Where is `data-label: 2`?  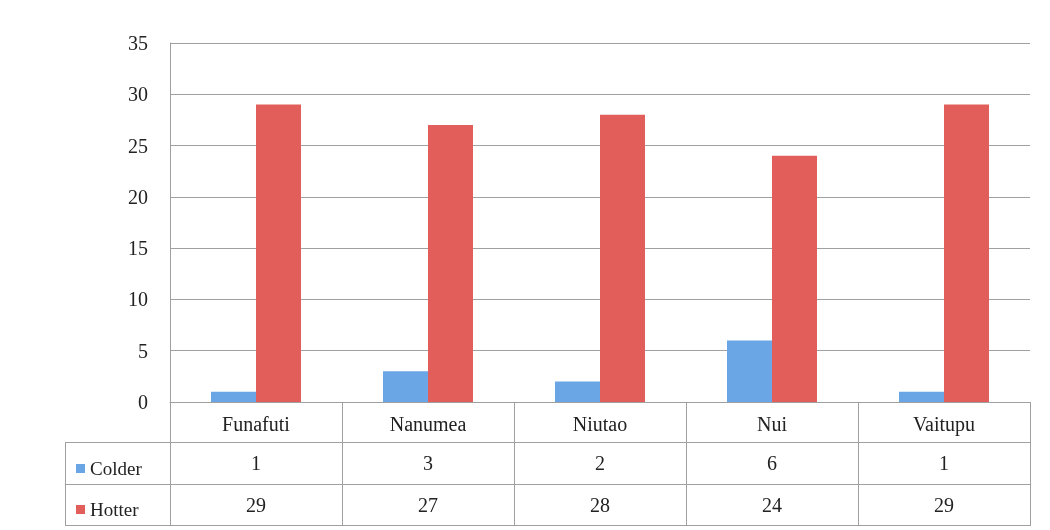 data-label: 2 is located at coordinates (600, 463).